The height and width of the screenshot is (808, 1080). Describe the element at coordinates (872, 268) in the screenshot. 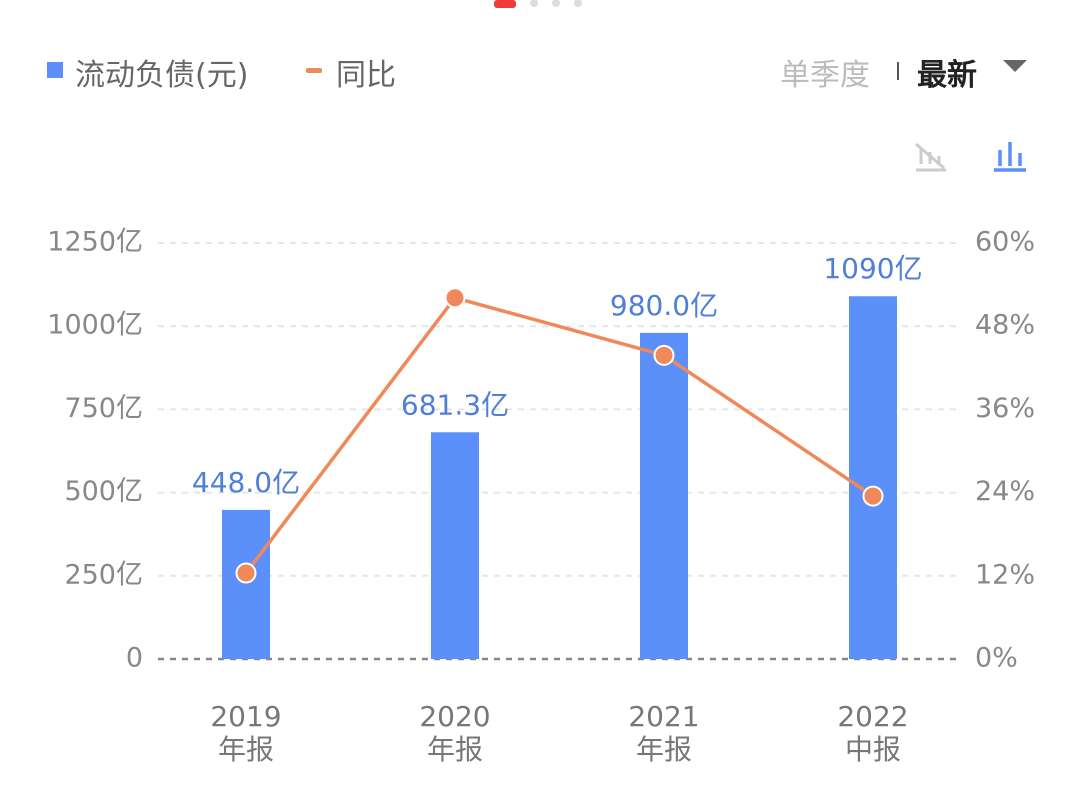

I see `data-label: 1090亿` at that location.